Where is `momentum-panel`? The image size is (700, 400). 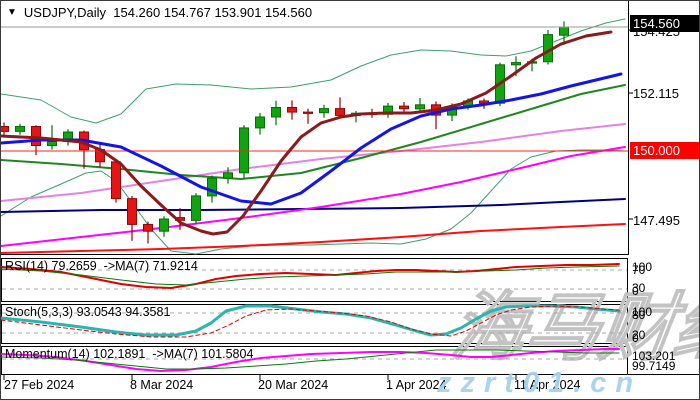
momentum-panel is located at coordinates (314, 360).